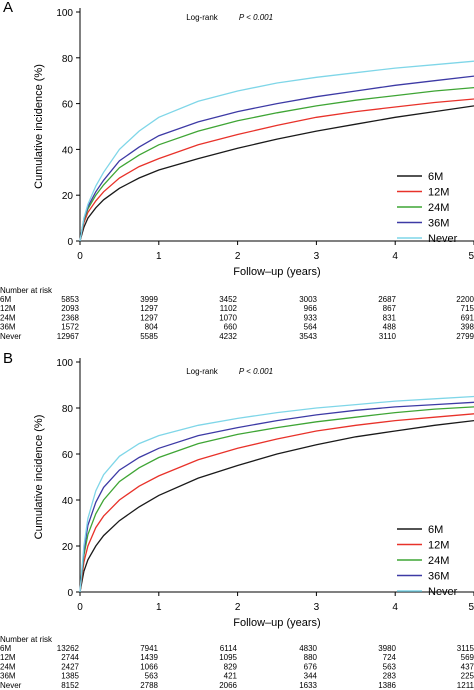 The image size is (474, 690). What do you see at coordinates (388, 336) in the screenshot?
I see `risk-table-cell: 3110` at bounding box center [388, 336].